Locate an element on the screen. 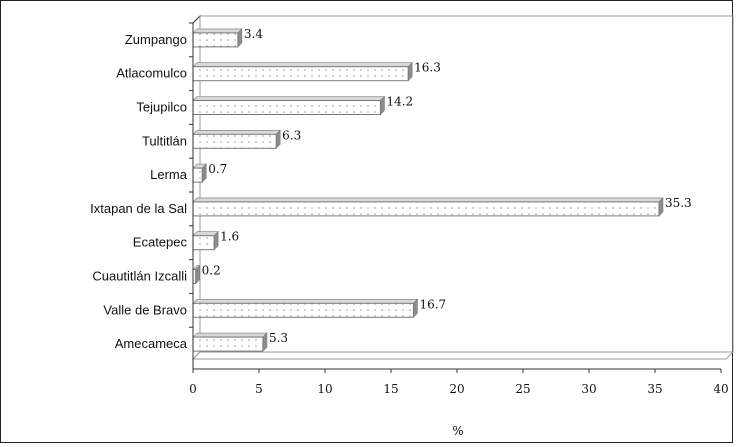 Image resolution: width=736 pixels, height=447 pixels. data-label: 1.6 is located at coordinates (229, 237).